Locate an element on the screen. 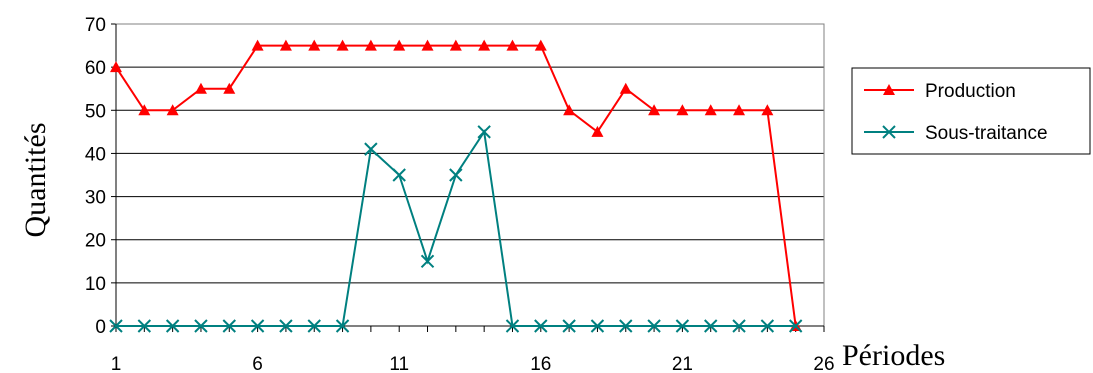 This screenshot has height=373, width=1093. y-tick-label-10: 10 is located at coordinates (95, 284).